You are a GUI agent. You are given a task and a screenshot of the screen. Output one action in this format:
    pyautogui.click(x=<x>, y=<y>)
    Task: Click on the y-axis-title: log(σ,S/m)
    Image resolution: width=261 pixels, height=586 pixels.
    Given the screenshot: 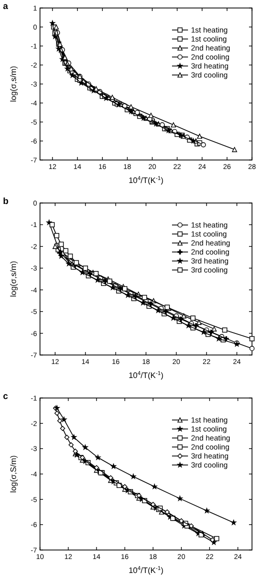 What is the action you would take?
    pyautogui.click(x=13, y=473)
    